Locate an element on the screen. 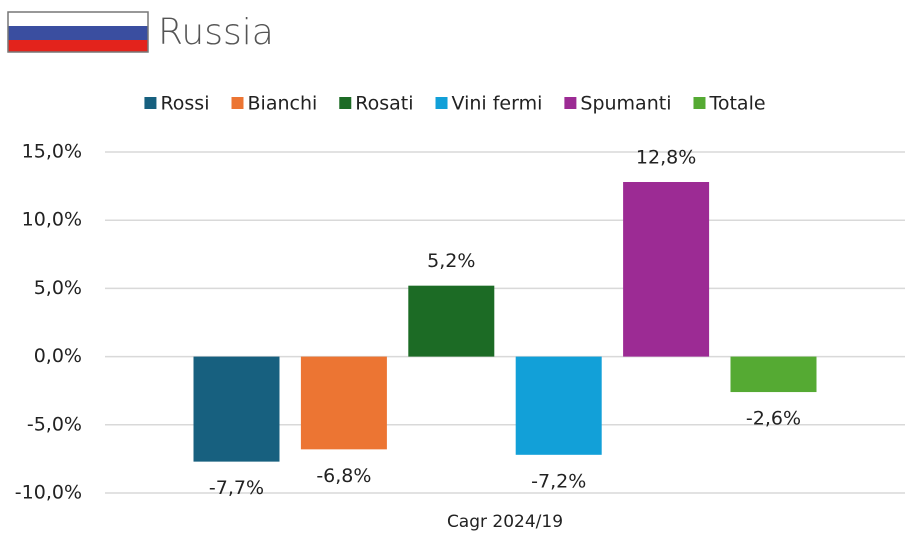  legend-label: Vini fermi is located at coordinates (497, 104).